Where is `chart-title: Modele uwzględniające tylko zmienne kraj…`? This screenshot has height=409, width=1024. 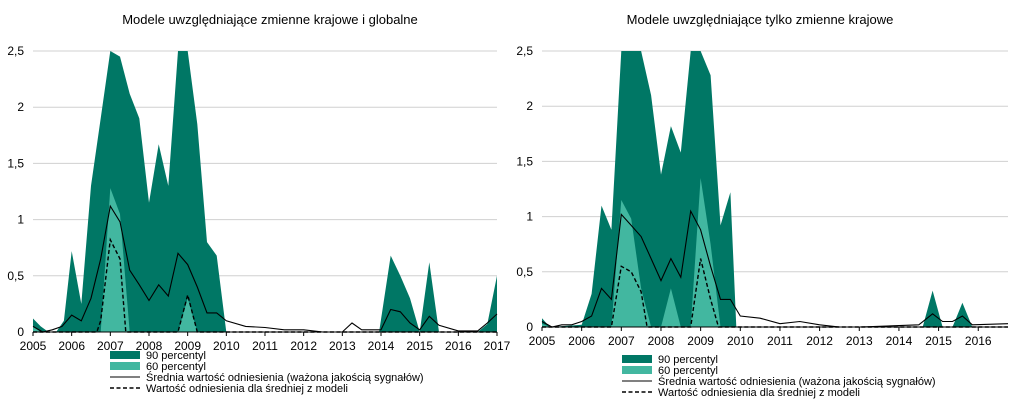
chart-title: Modele uwzględniające tylko zmienne kraj… is located at coordinates (760, 19).